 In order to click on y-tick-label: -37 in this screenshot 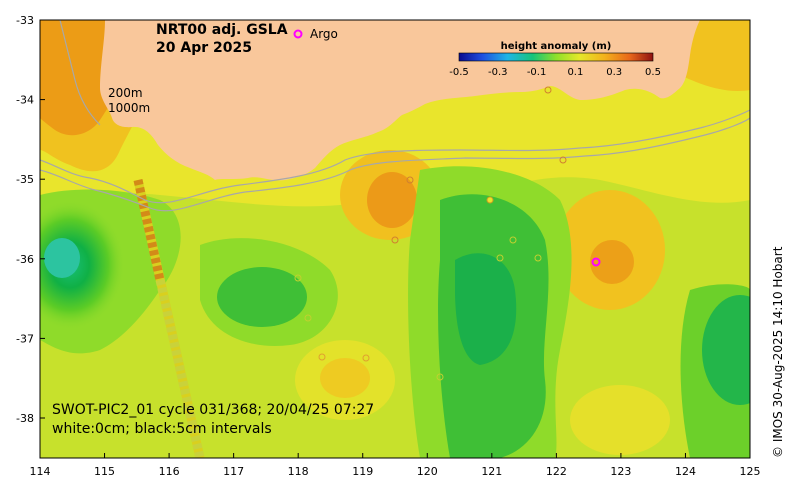, I will do `click(25, 338)`.